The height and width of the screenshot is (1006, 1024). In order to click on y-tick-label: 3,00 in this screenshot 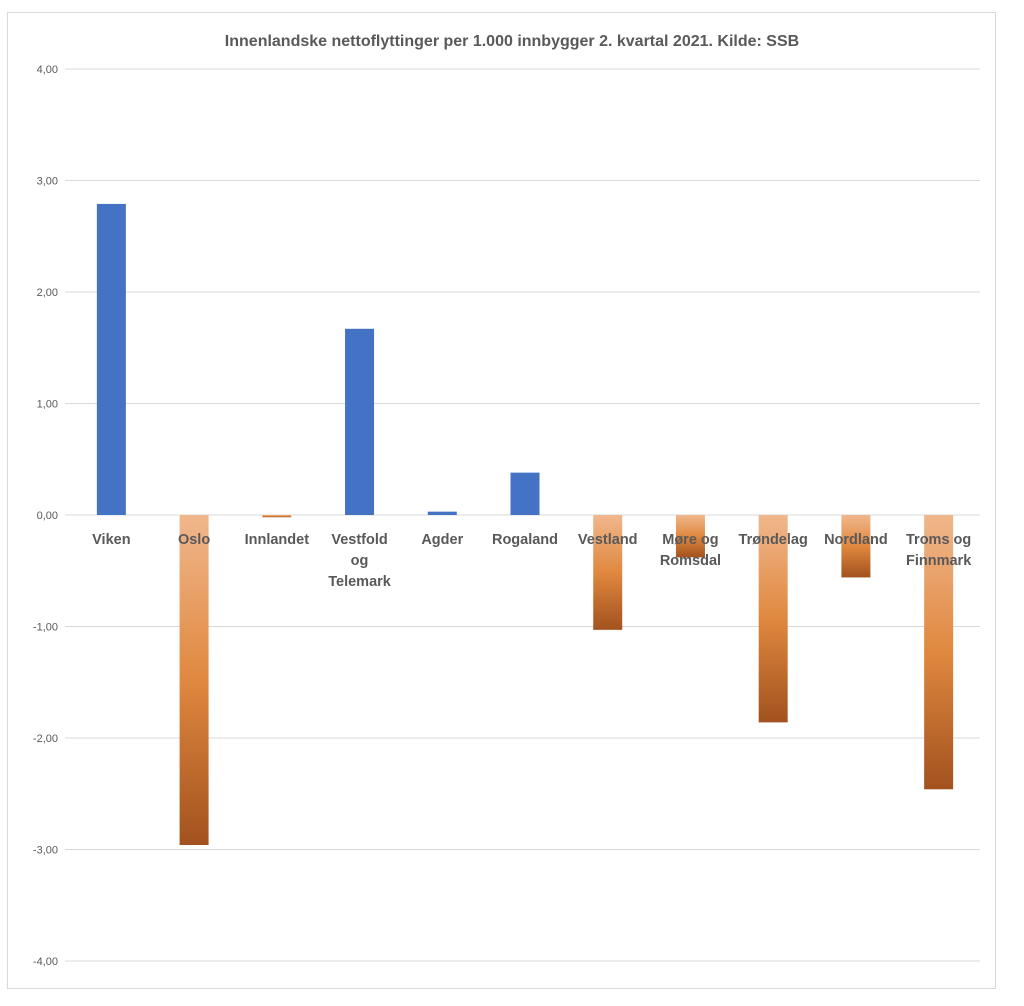, I will do `click(47, 182)`.